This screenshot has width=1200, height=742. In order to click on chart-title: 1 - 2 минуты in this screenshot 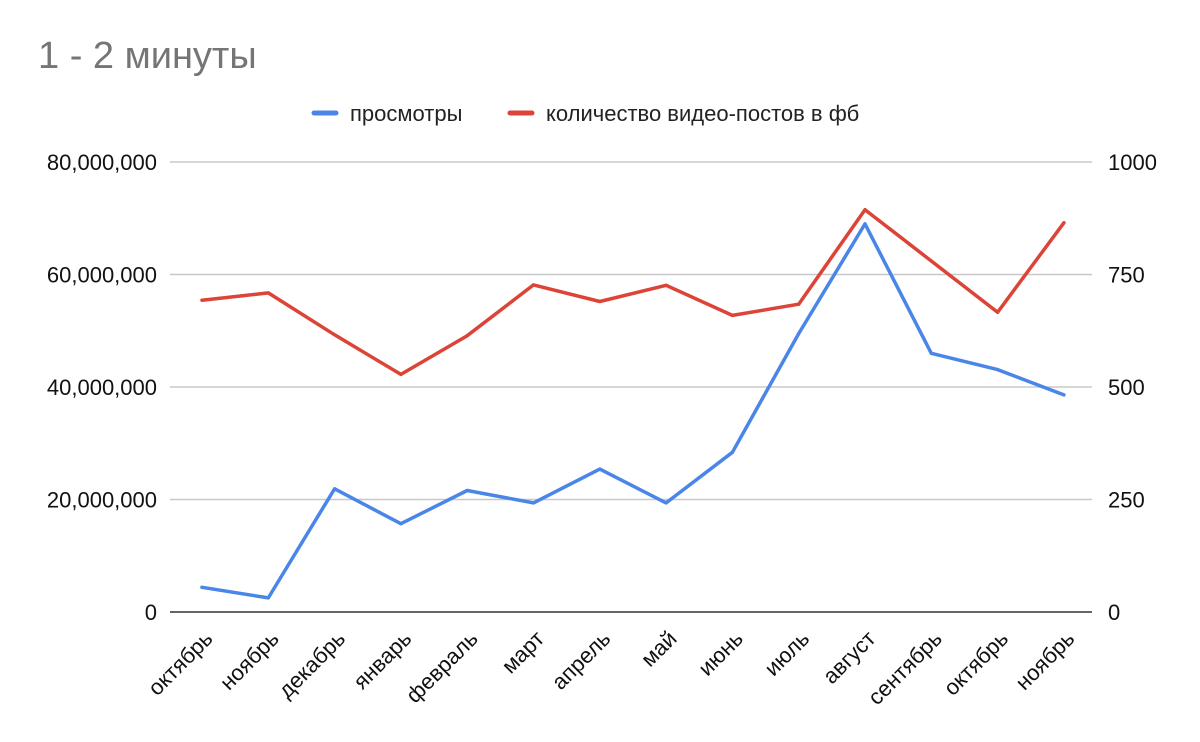, I will do `click(147, 56)`.